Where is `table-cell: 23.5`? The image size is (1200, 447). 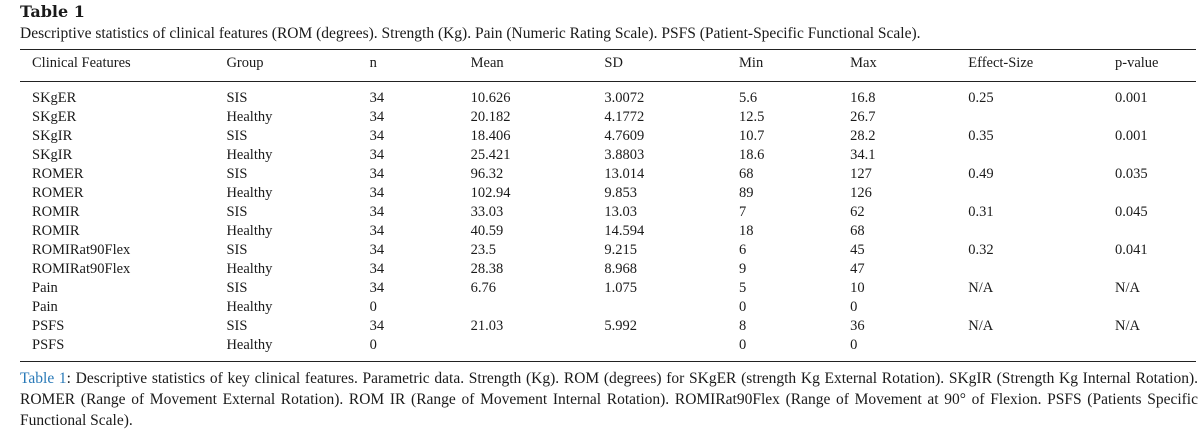
table-cell: 23.5 is located at coordinates (483, 250).